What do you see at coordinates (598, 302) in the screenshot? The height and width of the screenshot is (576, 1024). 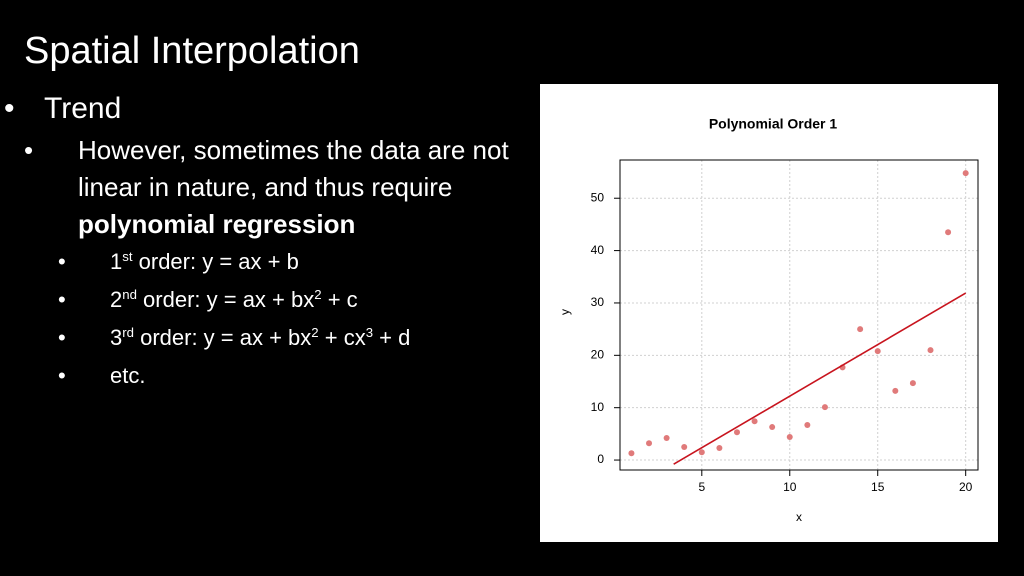 I see `y-tick-label: 30` at bounding box center [598, 302].